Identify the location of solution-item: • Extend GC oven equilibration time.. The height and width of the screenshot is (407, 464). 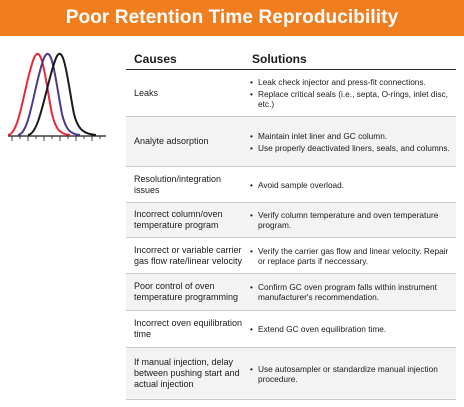
(318, 329).